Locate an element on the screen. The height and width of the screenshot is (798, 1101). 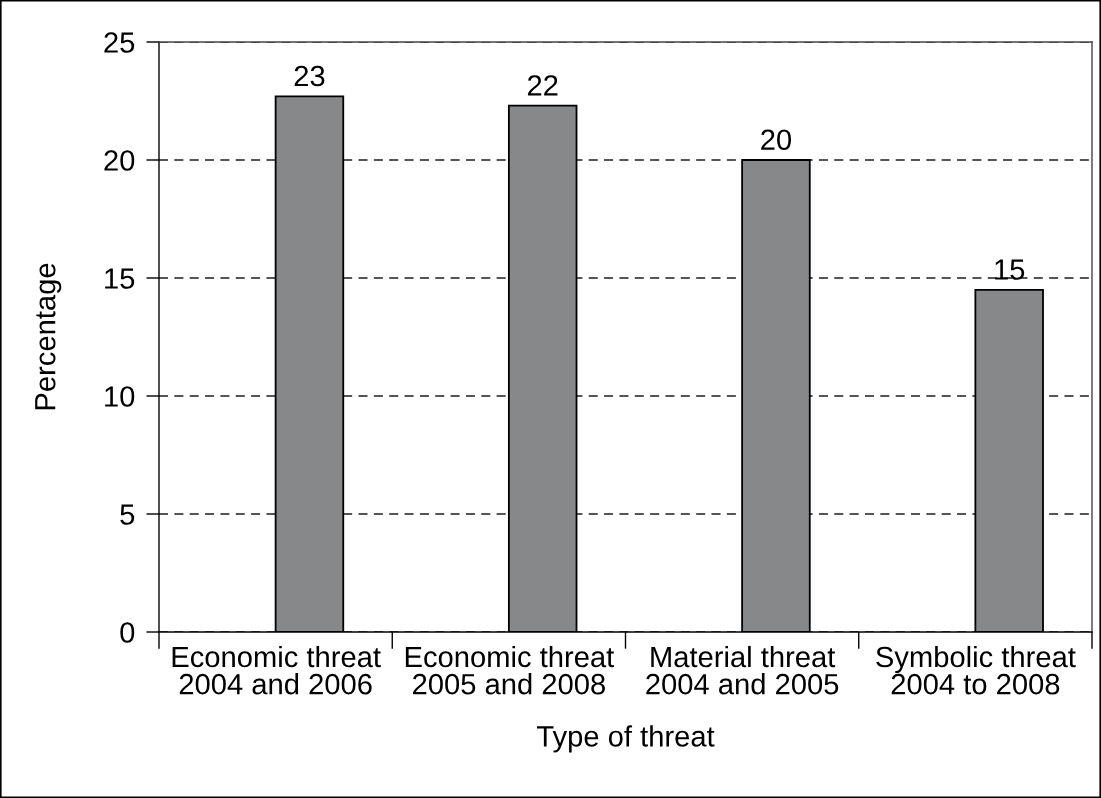
y-tick-label: 15 is located at coordinates (120, 278).